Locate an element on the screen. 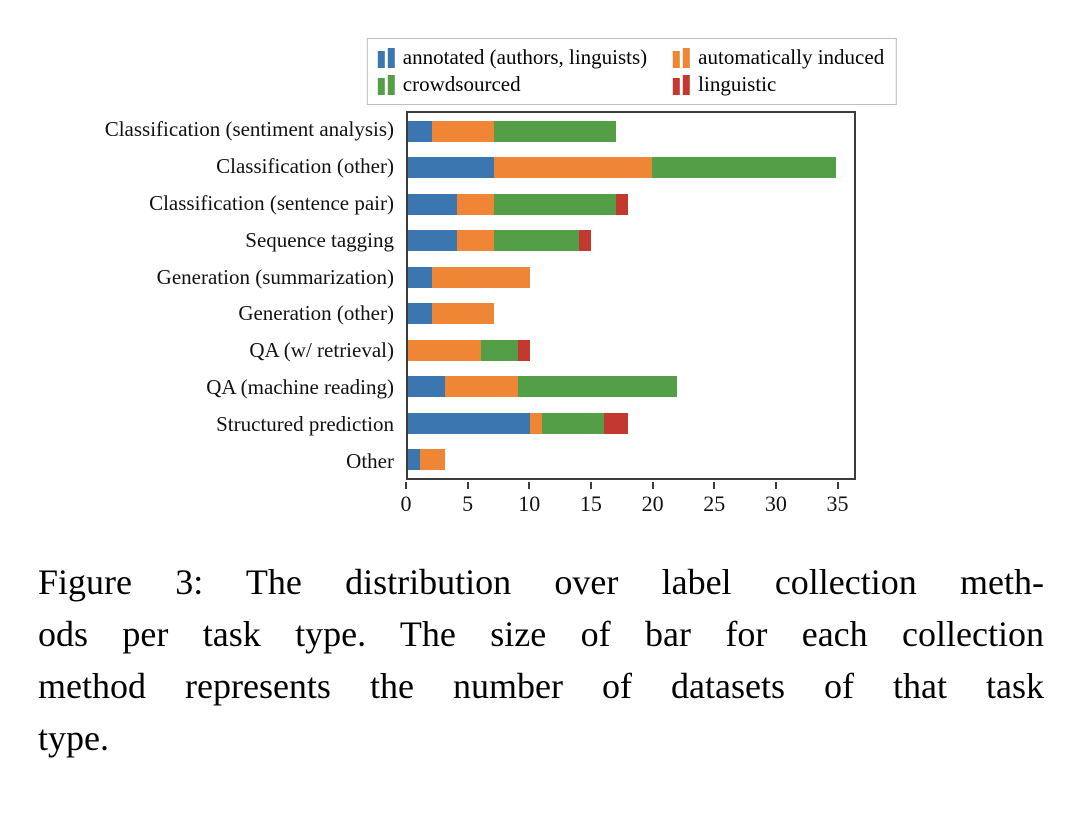 This screenshot has height=814, width=1080. category-label: QA (w/ retrieval) is located at coordinates (321, 350).